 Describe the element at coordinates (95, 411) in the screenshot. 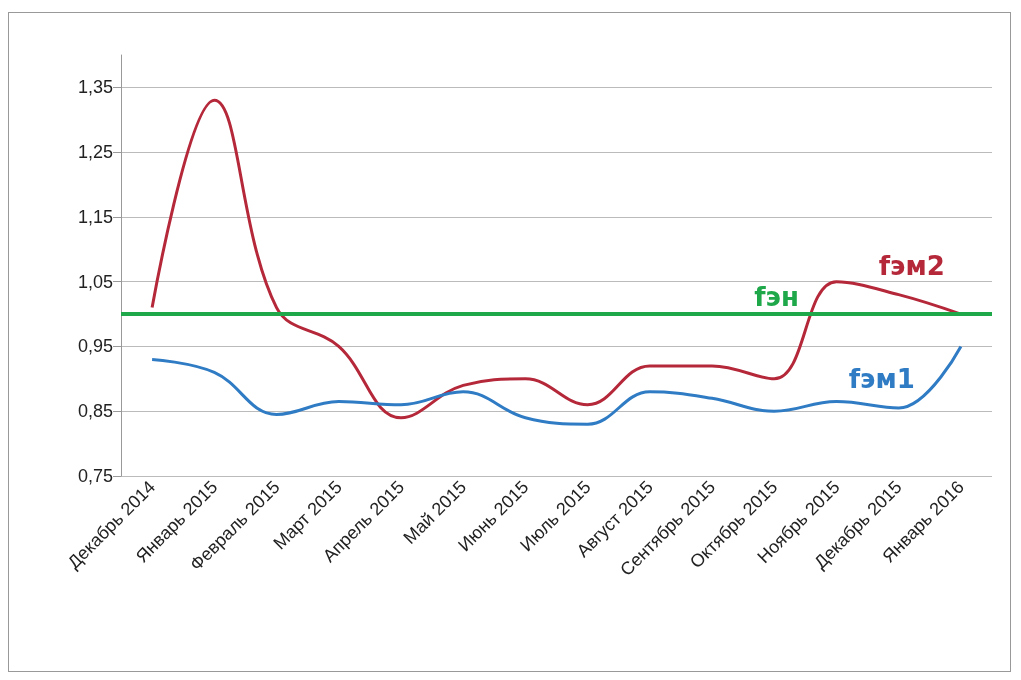

I see `y-tick-label: 0,85` at that location.